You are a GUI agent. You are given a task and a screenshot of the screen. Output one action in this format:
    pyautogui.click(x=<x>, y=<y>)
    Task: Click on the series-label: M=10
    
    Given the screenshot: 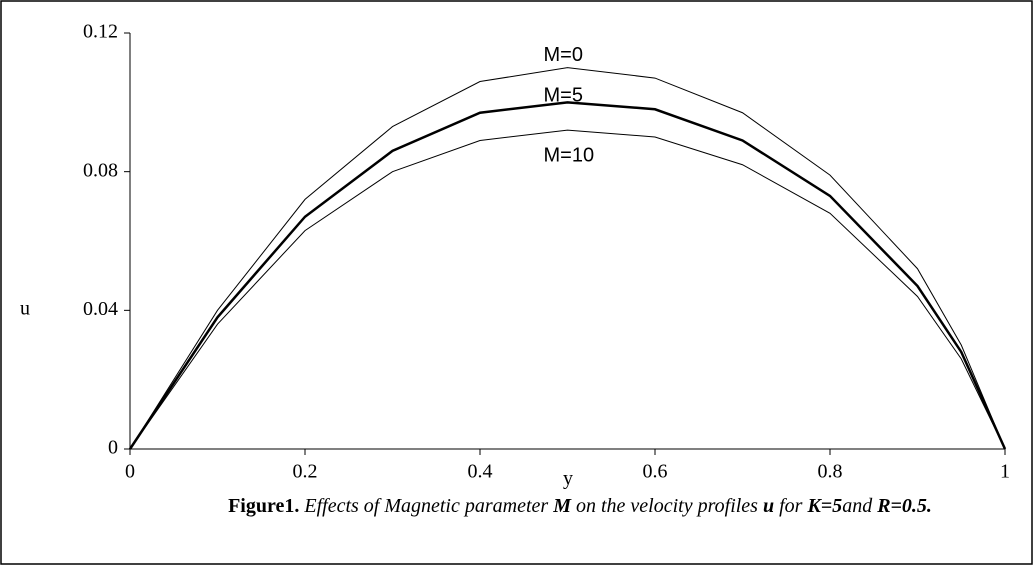 What is the action you would take?
    pyautogui.click(x=569, y=155)
    